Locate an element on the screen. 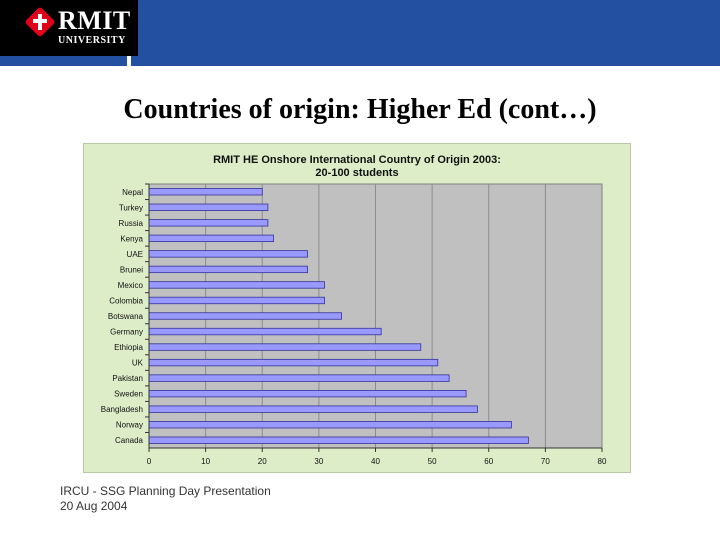  bar-norway is located at coordinates (330, 425).